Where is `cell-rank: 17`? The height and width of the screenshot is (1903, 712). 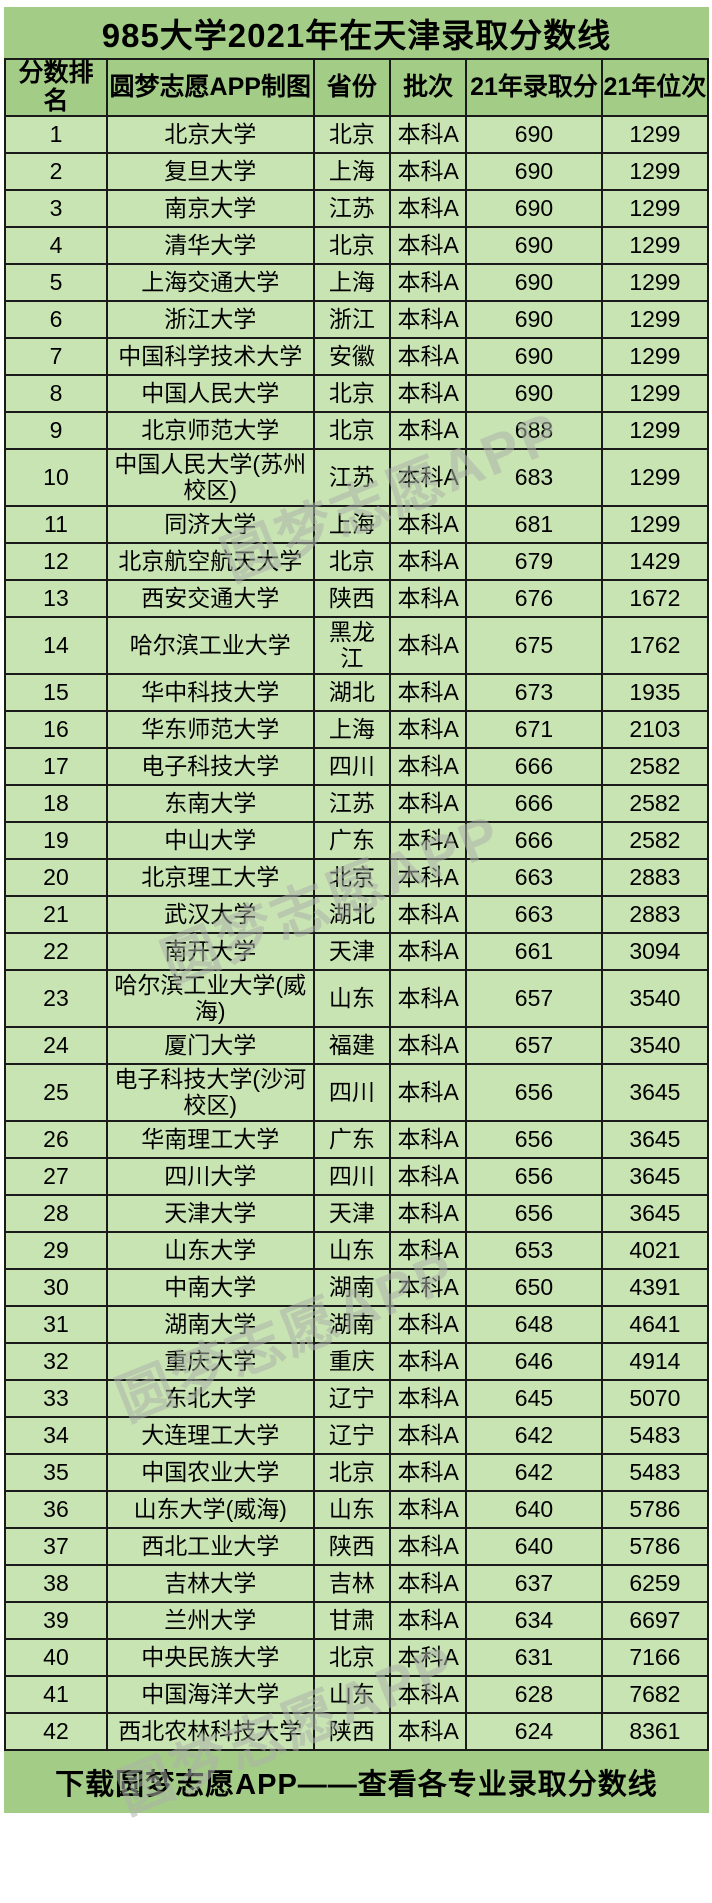
cell-rank: 17 is located at coordinates (56, 766).